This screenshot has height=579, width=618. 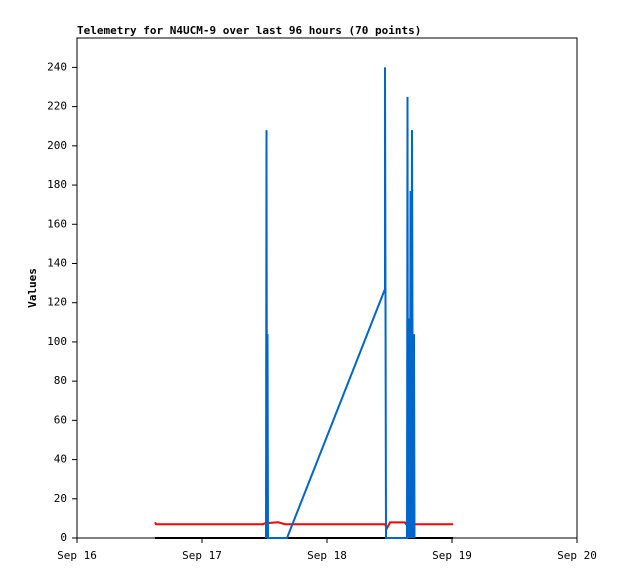 What do you see at coordinates (57, 341) in the screenshot?
I see `y-tick-label: 100` at bounding box center [57, 341].